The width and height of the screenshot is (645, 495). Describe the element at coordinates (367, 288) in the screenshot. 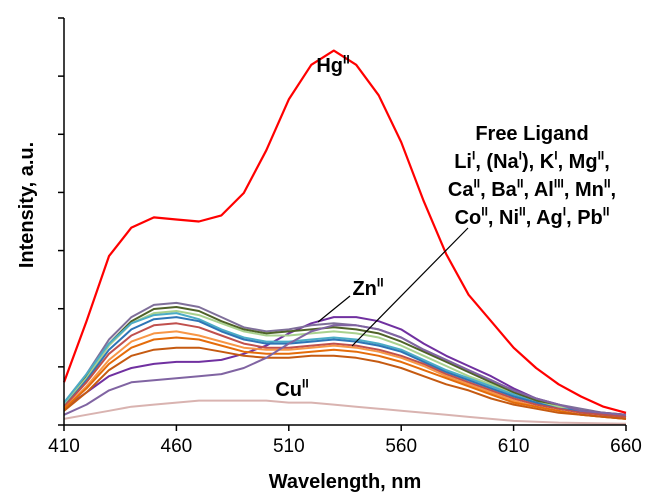

I see `label-zn: ZnII​` at that location.